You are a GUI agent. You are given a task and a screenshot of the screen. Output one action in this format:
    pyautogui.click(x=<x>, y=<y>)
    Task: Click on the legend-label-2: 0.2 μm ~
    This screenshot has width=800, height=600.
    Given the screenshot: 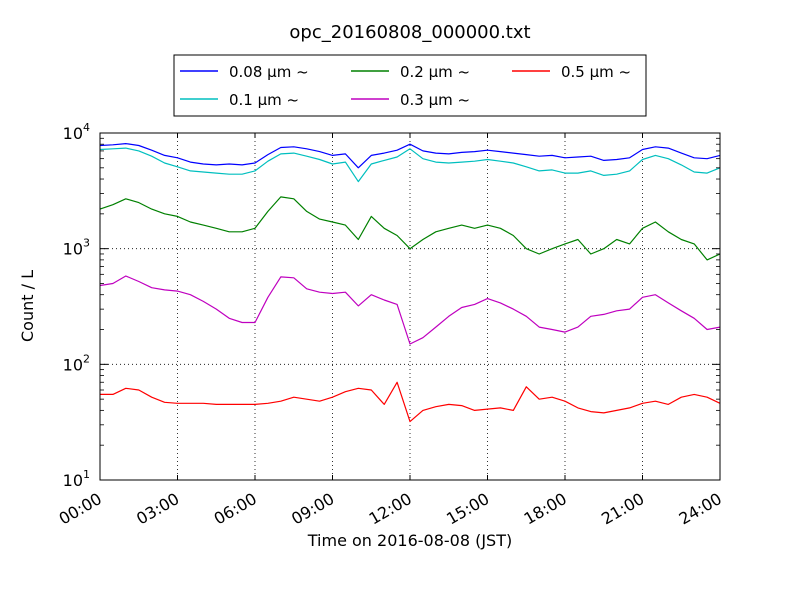 What is the action you would take?
    pyautogui.click(x=435, y=72)
    